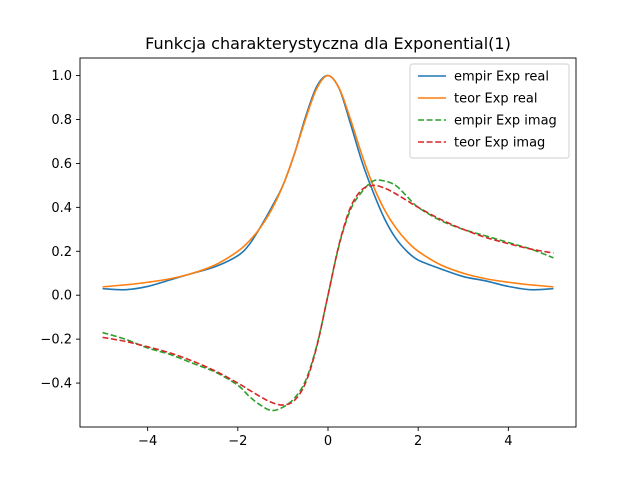  Describe the element at coordinates (501, 77) in the screenshot. I see `legend-label-1: empir Exp real` at that location.